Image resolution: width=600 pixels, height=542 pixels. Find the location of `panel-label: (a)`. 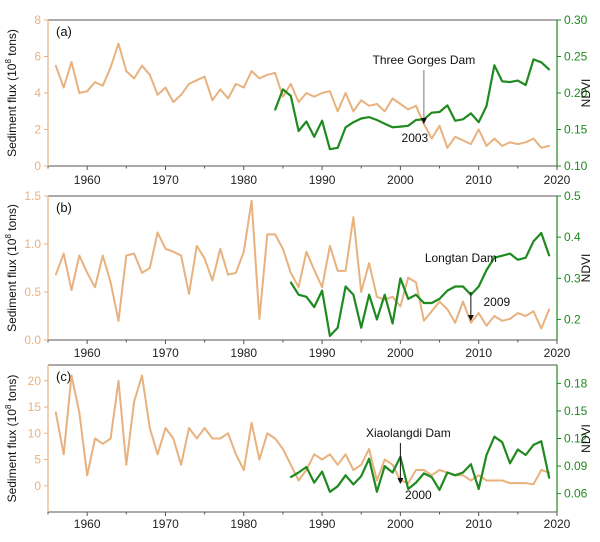

panel-label: (a) is located at coordinates (64, 31).